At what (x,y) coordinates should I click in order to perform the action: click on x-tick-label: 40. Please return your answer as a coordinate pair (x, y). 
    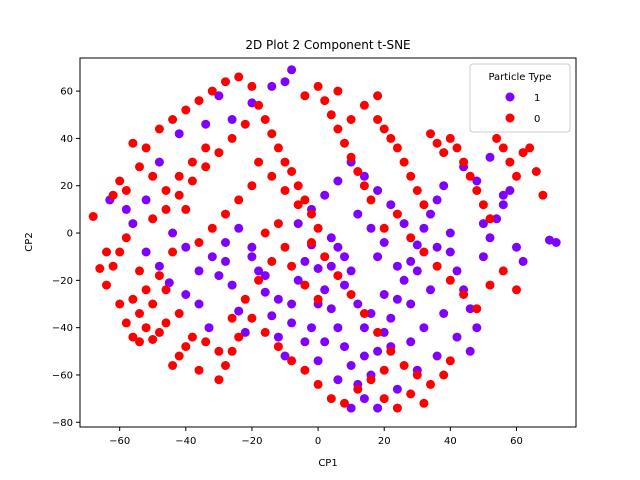
    Looking at the image, I should click on (450, 441).